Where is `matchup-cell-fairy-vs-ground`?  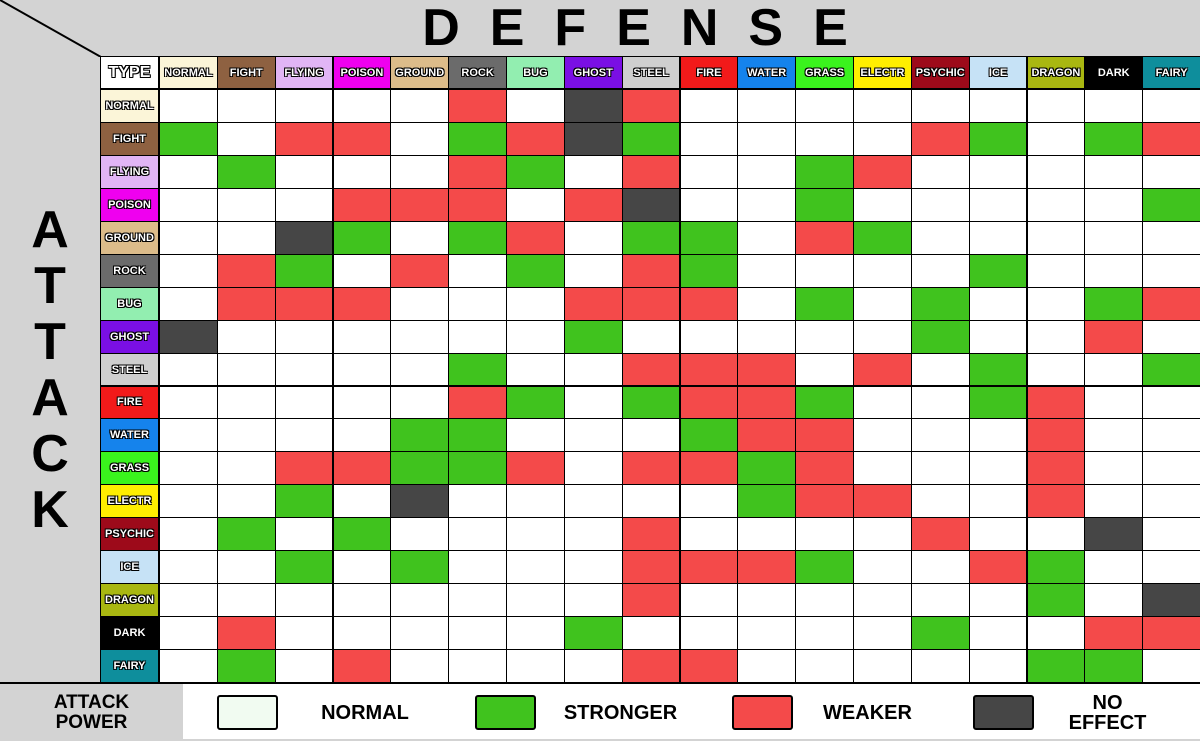 matchup-cell-fairy-vs-ground is located at coordinates (420, 666).